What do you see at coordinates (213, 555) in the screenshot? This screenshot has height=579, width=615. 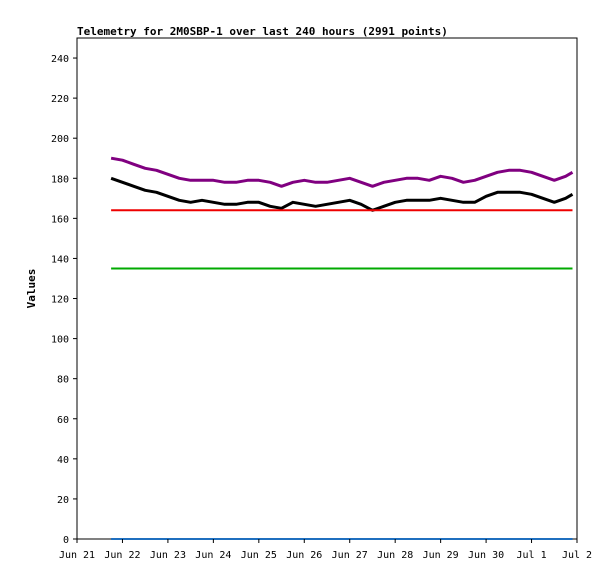 I see `x-tick-label: Jun 24` at bounding box center [213, 555].